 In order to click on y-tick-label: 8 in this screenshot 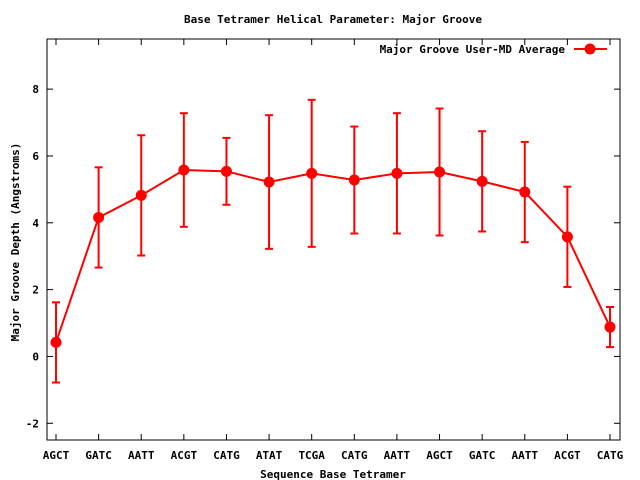, I will do `click(35, 89)`.